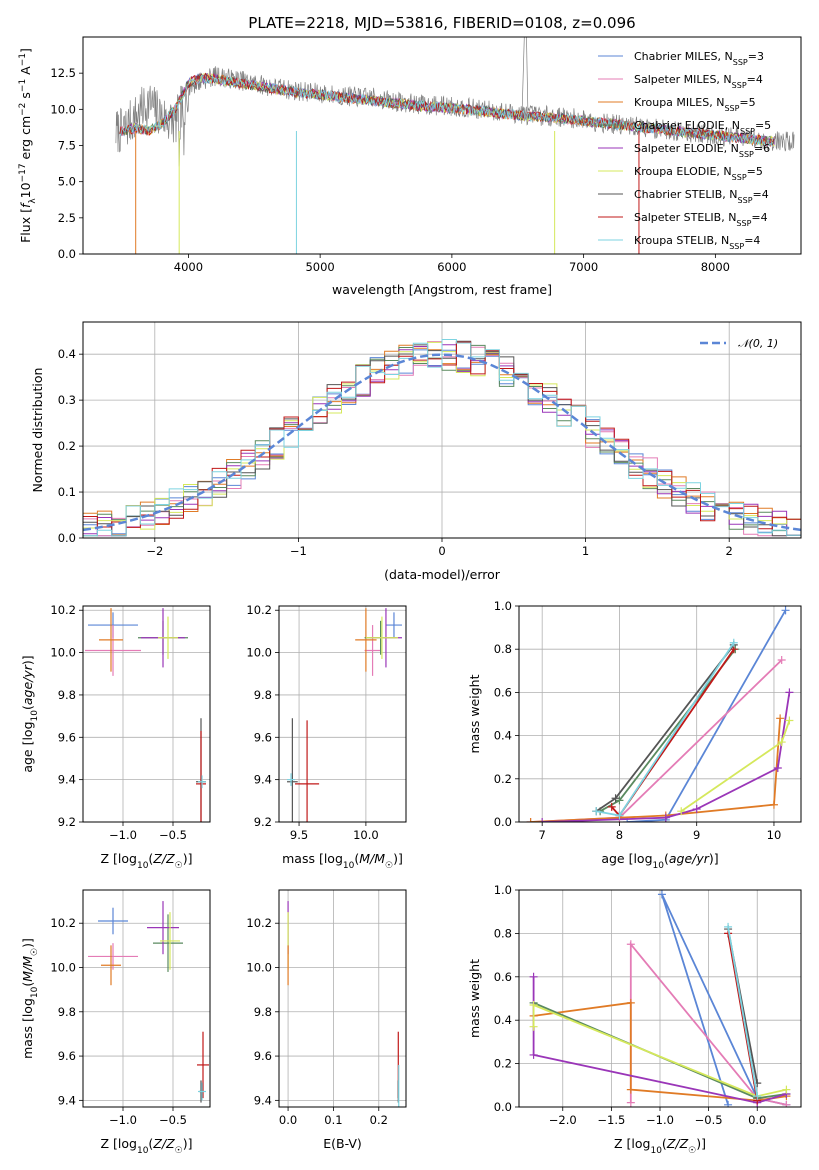 This screenshot has width=819, height=1170. Describe the element at coordinates (442, 574) in the screenshot. I see `x-axis-label: (data-model)/error` at that location.